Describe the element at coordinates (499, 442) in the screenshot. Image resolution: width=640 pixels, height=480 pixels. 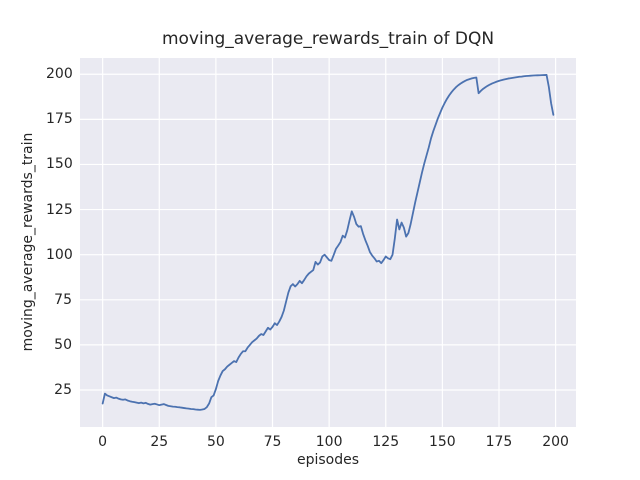
I see `x-tick-label-175: 175` at that location.